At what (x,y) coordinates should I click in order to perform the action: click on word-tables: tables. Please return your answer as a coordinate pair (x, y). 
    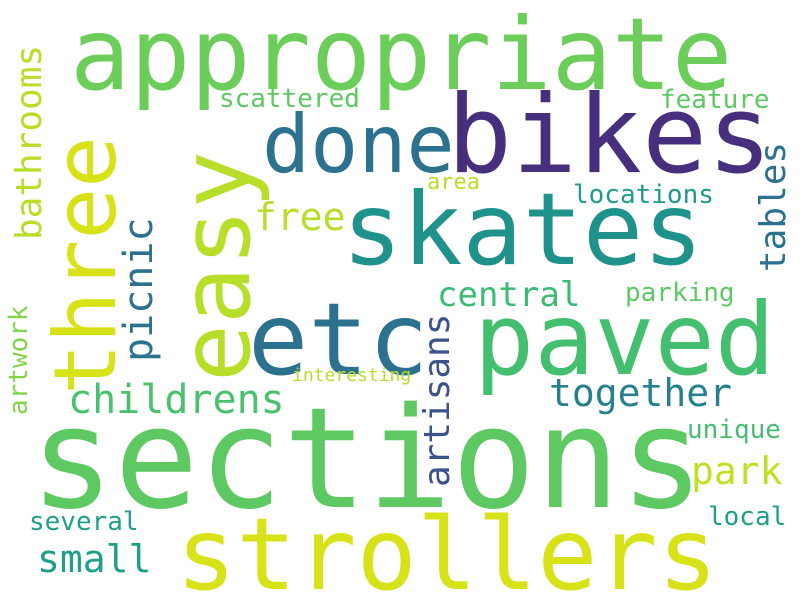
    Looking at the image, I should click on (773, 206).